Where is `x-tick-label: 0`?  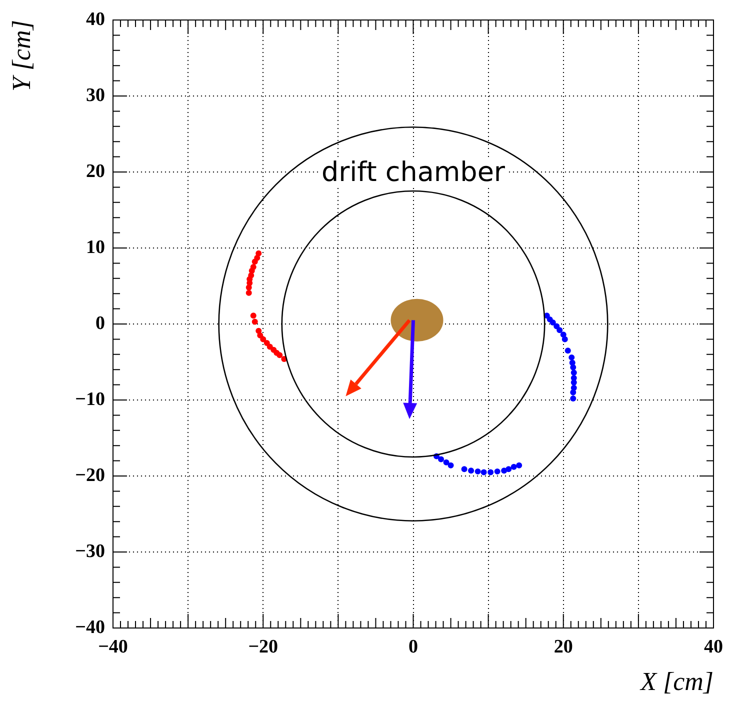 x-tick-label: 0 is located at coordinates (413, 647).